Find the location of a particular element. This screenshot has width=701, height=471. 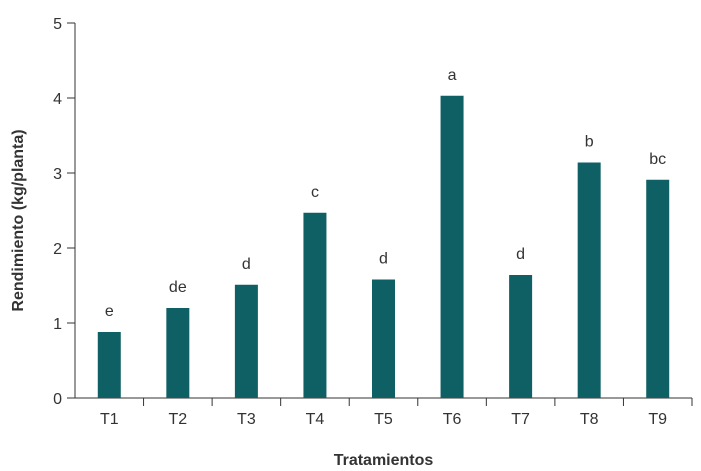

x-tick-label: T8 is located at coordinates (589, 419).